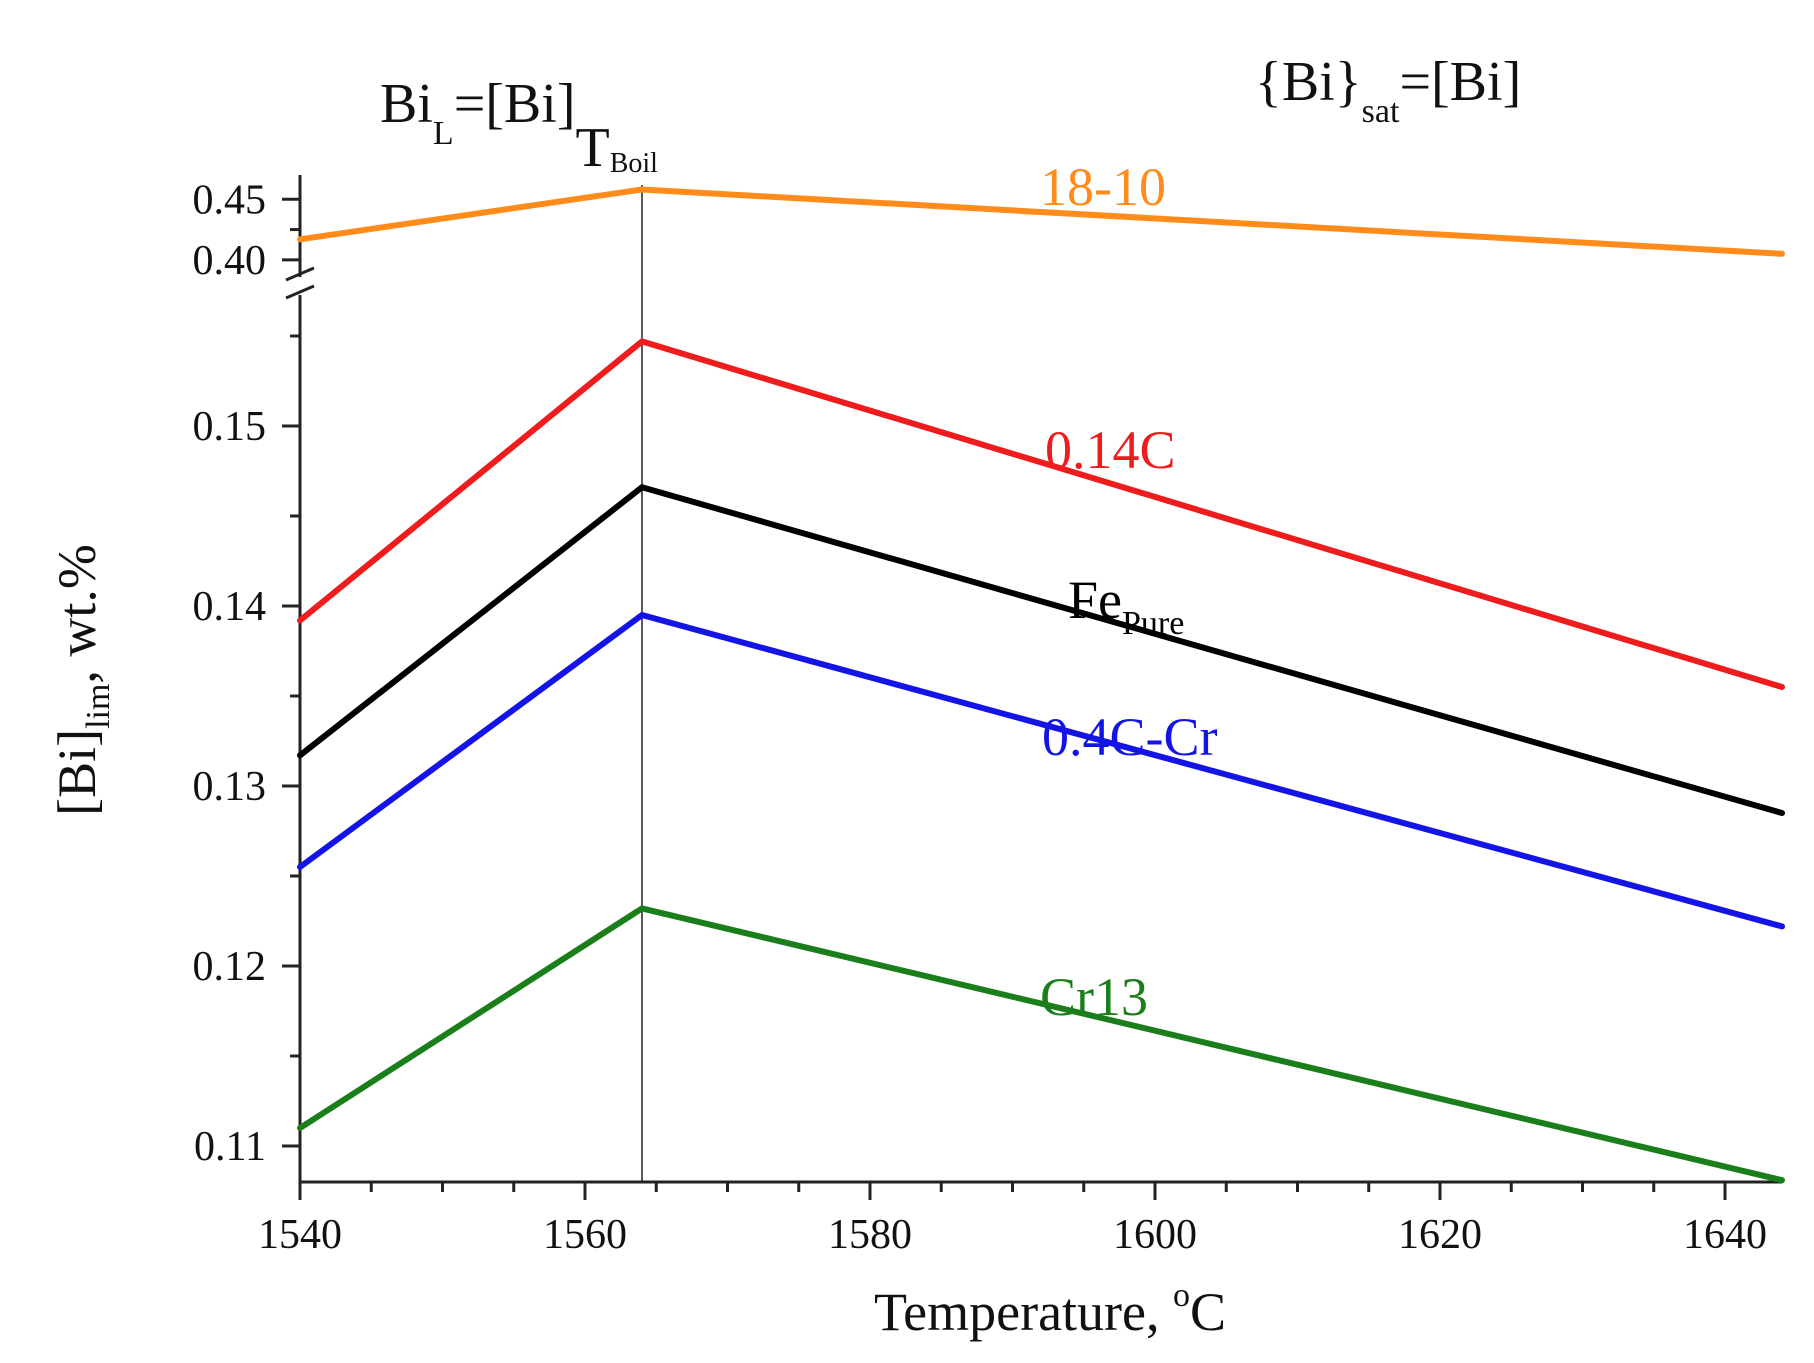  What do you see at coordinates (1381, 111) in the screenshot?
I see `header-right-sub: sat` at bounding box center [1381, 111].